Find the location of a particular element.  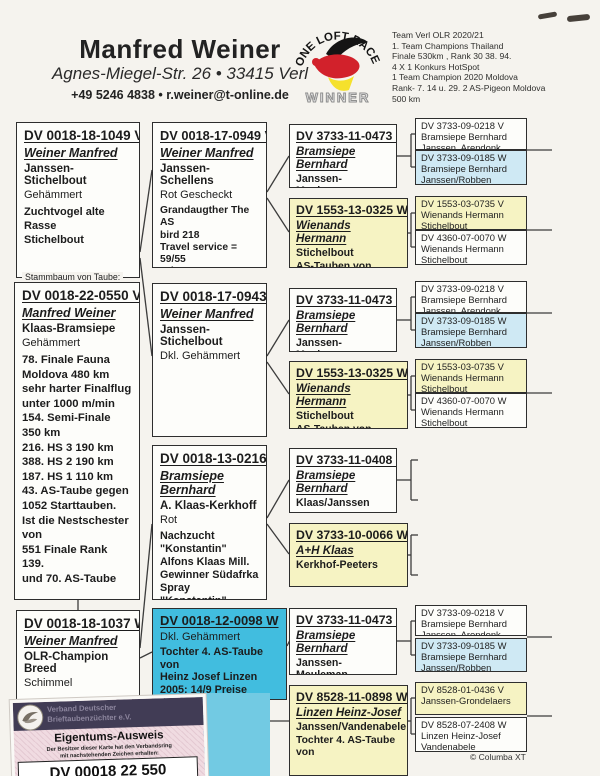

ring-number: DV 0018-18-1037 W is located at coordinates (82, 623).